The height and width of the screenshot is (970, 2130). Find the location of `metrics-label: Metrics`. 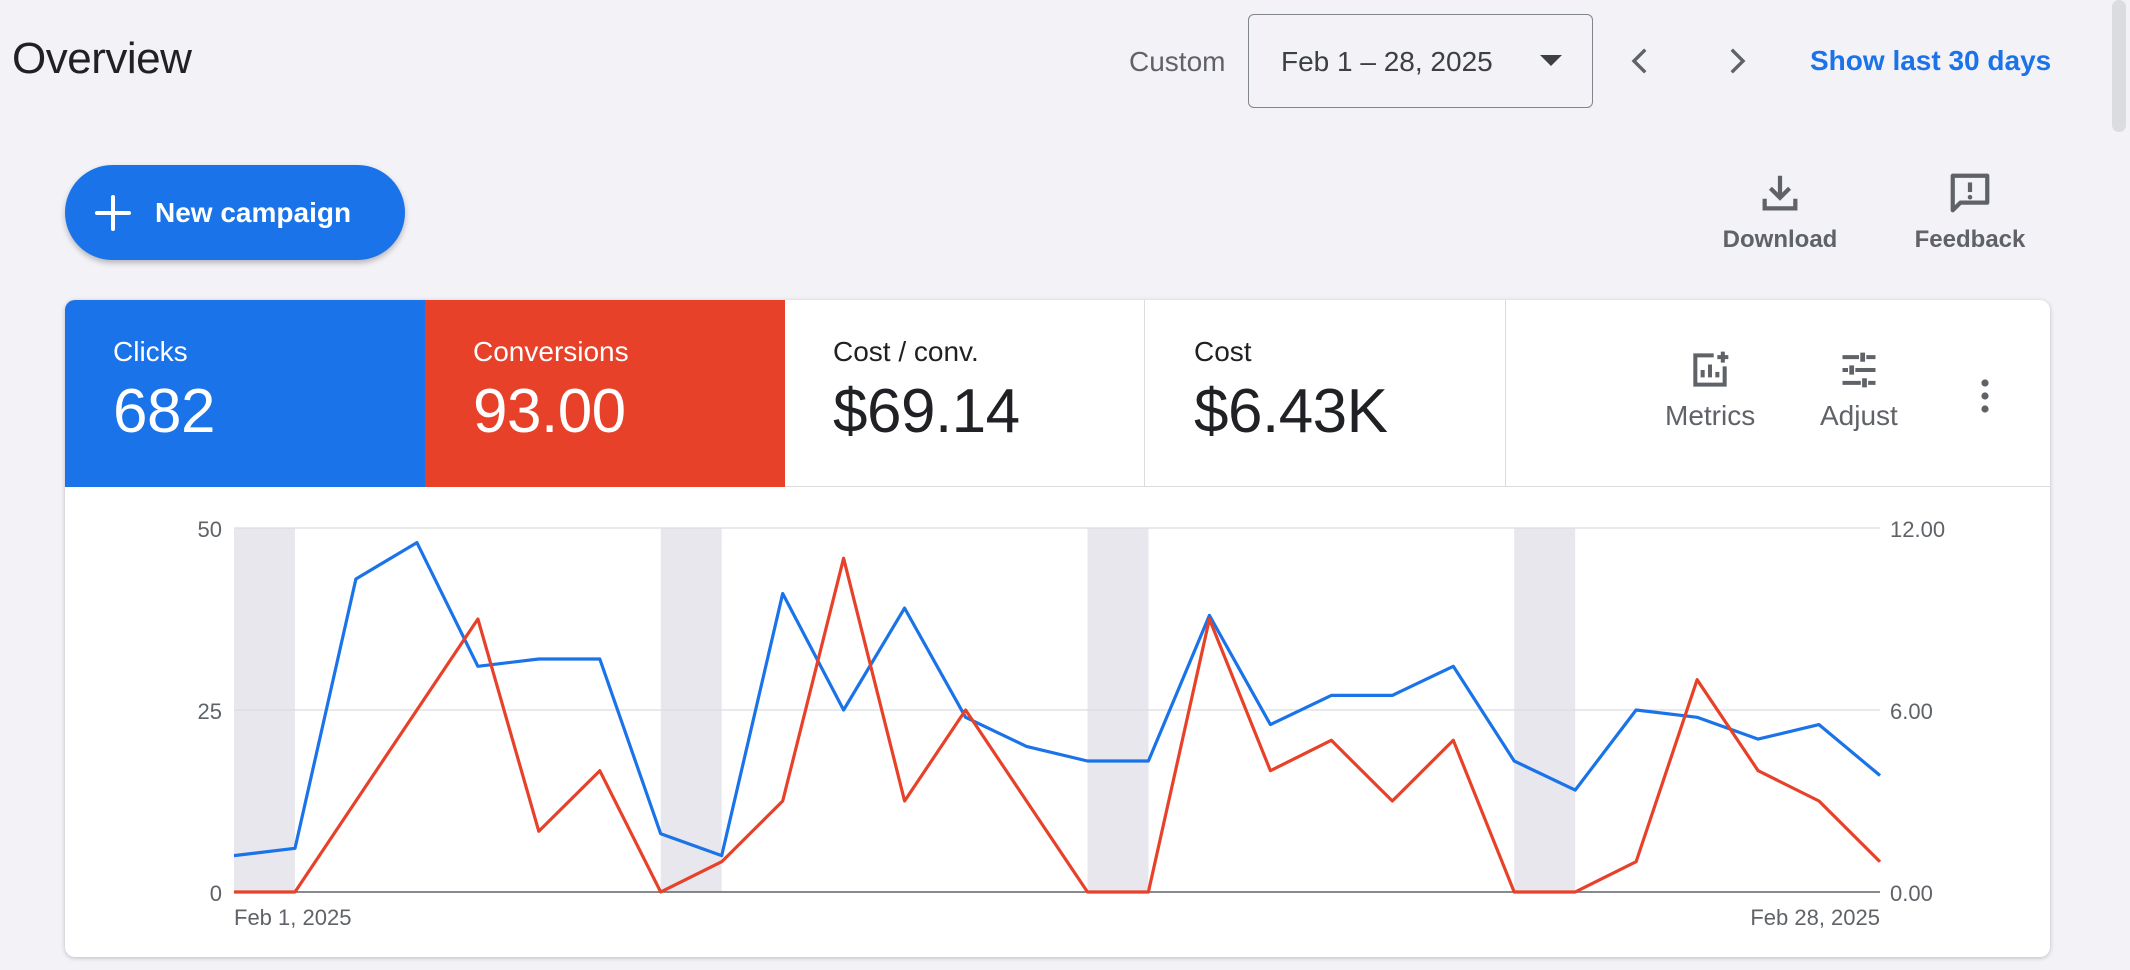

metrics-label: Metrics is located at coordinates (1710, 415).